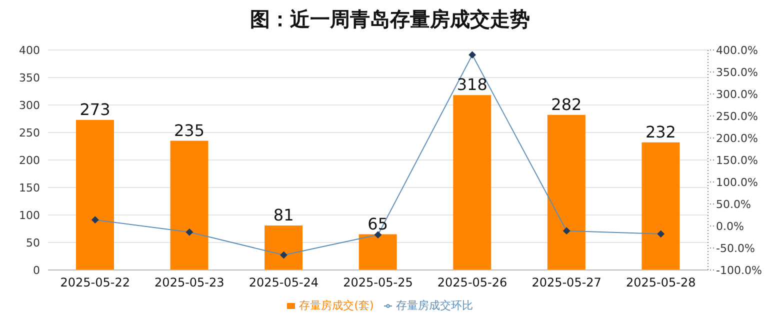 The height and width of the screenshot is (328, 780). What do you see at coordinates (434, 305) in the screenshot?
I see `legend-label: 存量房成交环比` at bounding box center [434, 305].